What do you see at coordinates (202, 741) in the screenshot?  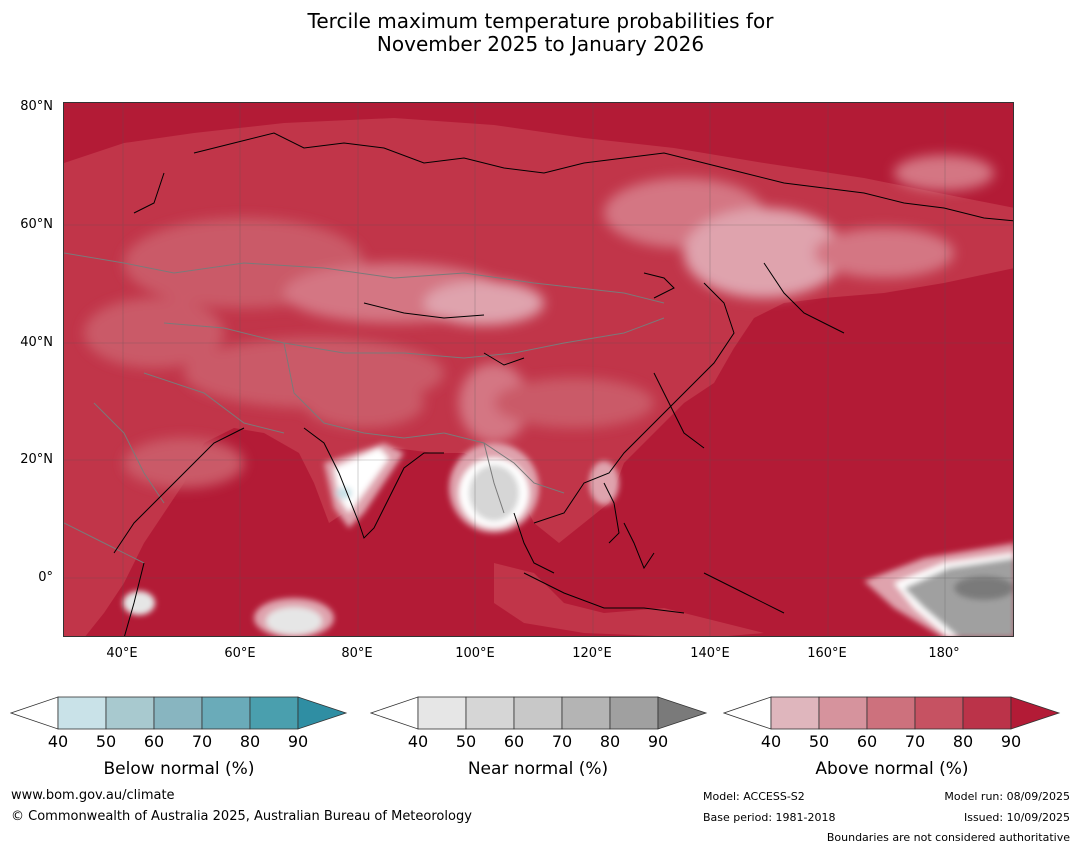 I see `colorbar-below-tick-label: 70` at bounding box center [202, 741].